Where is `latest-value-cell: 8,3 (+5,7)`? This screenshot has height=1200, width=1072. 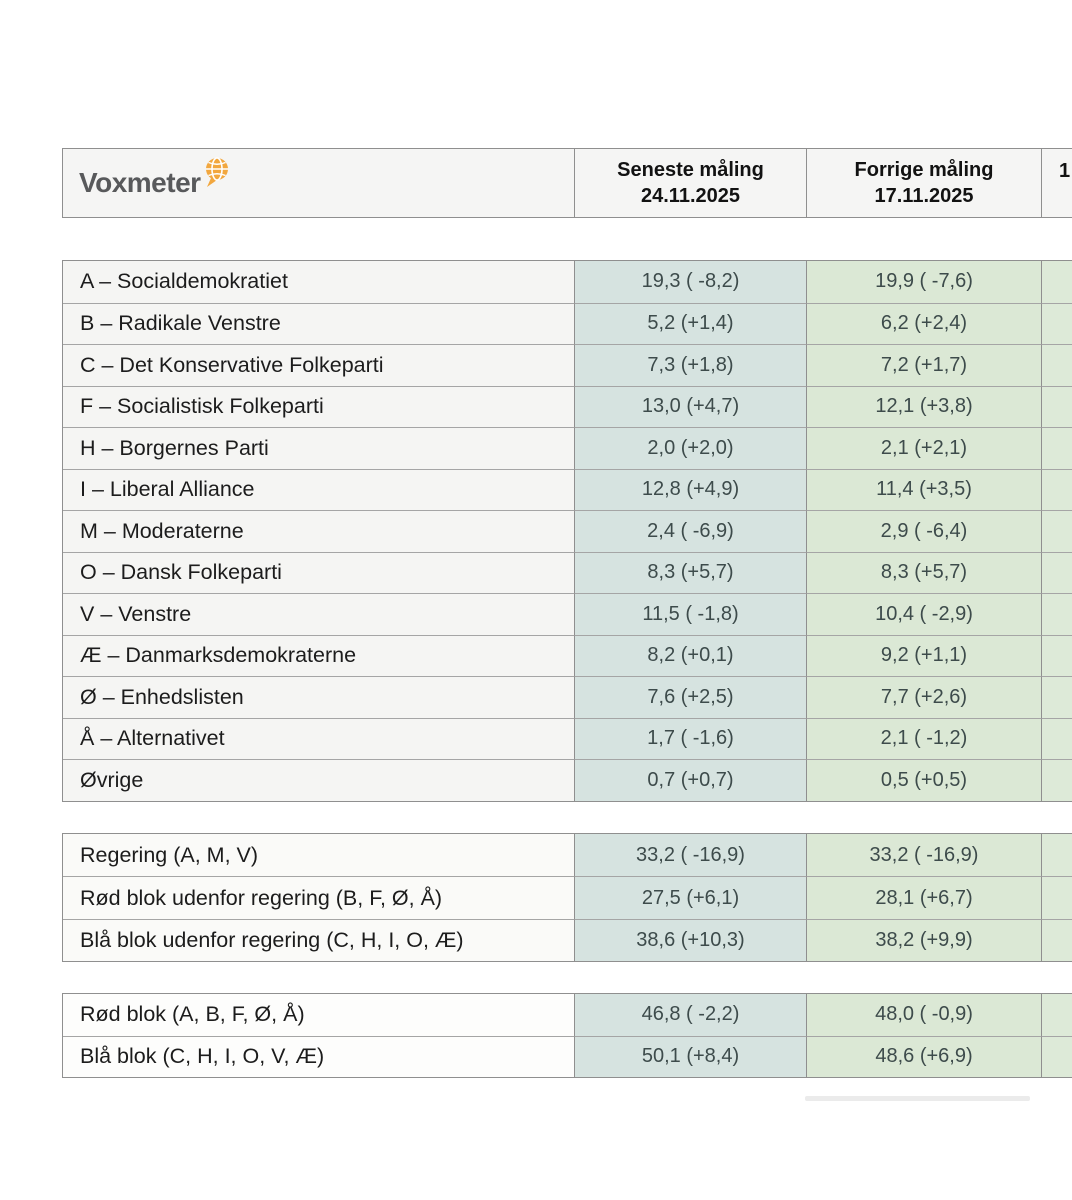 latest-value-cell: 8,3 (+5,7) is located at coordinates (690, 572).